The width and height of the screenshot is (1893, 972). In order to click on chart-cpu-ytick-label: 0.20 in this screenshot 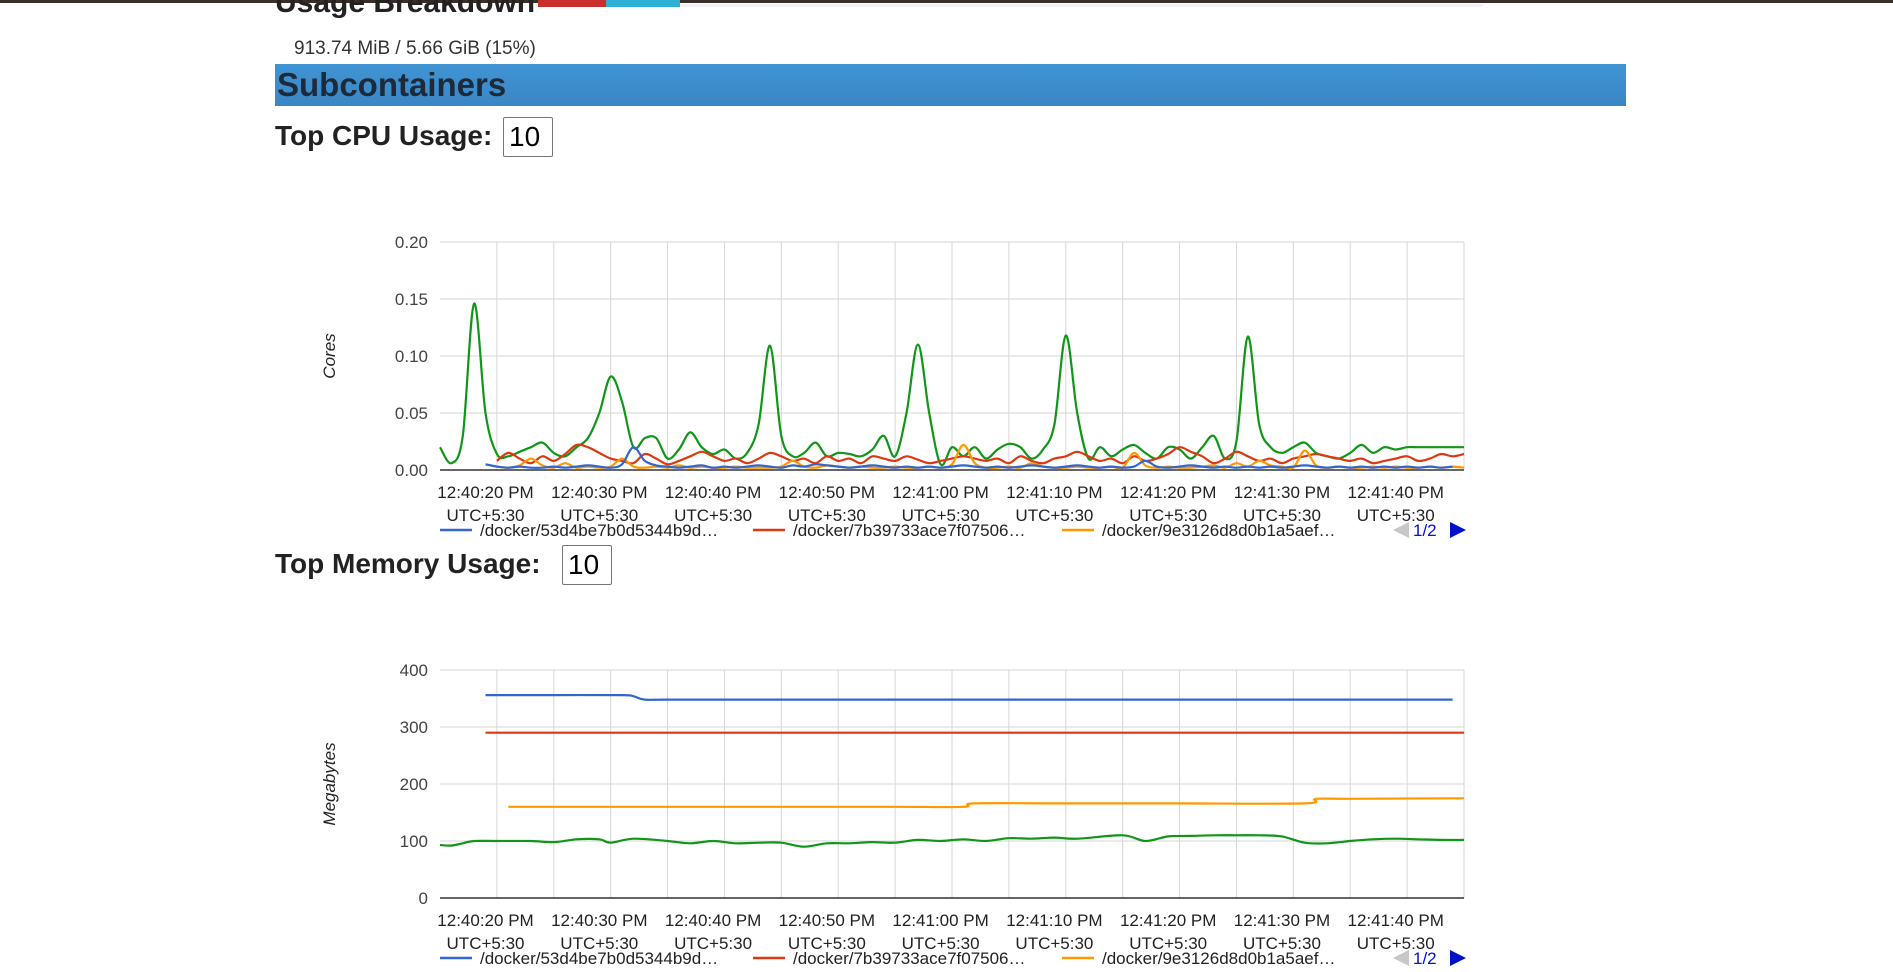, I will do `click(411, 242)`.